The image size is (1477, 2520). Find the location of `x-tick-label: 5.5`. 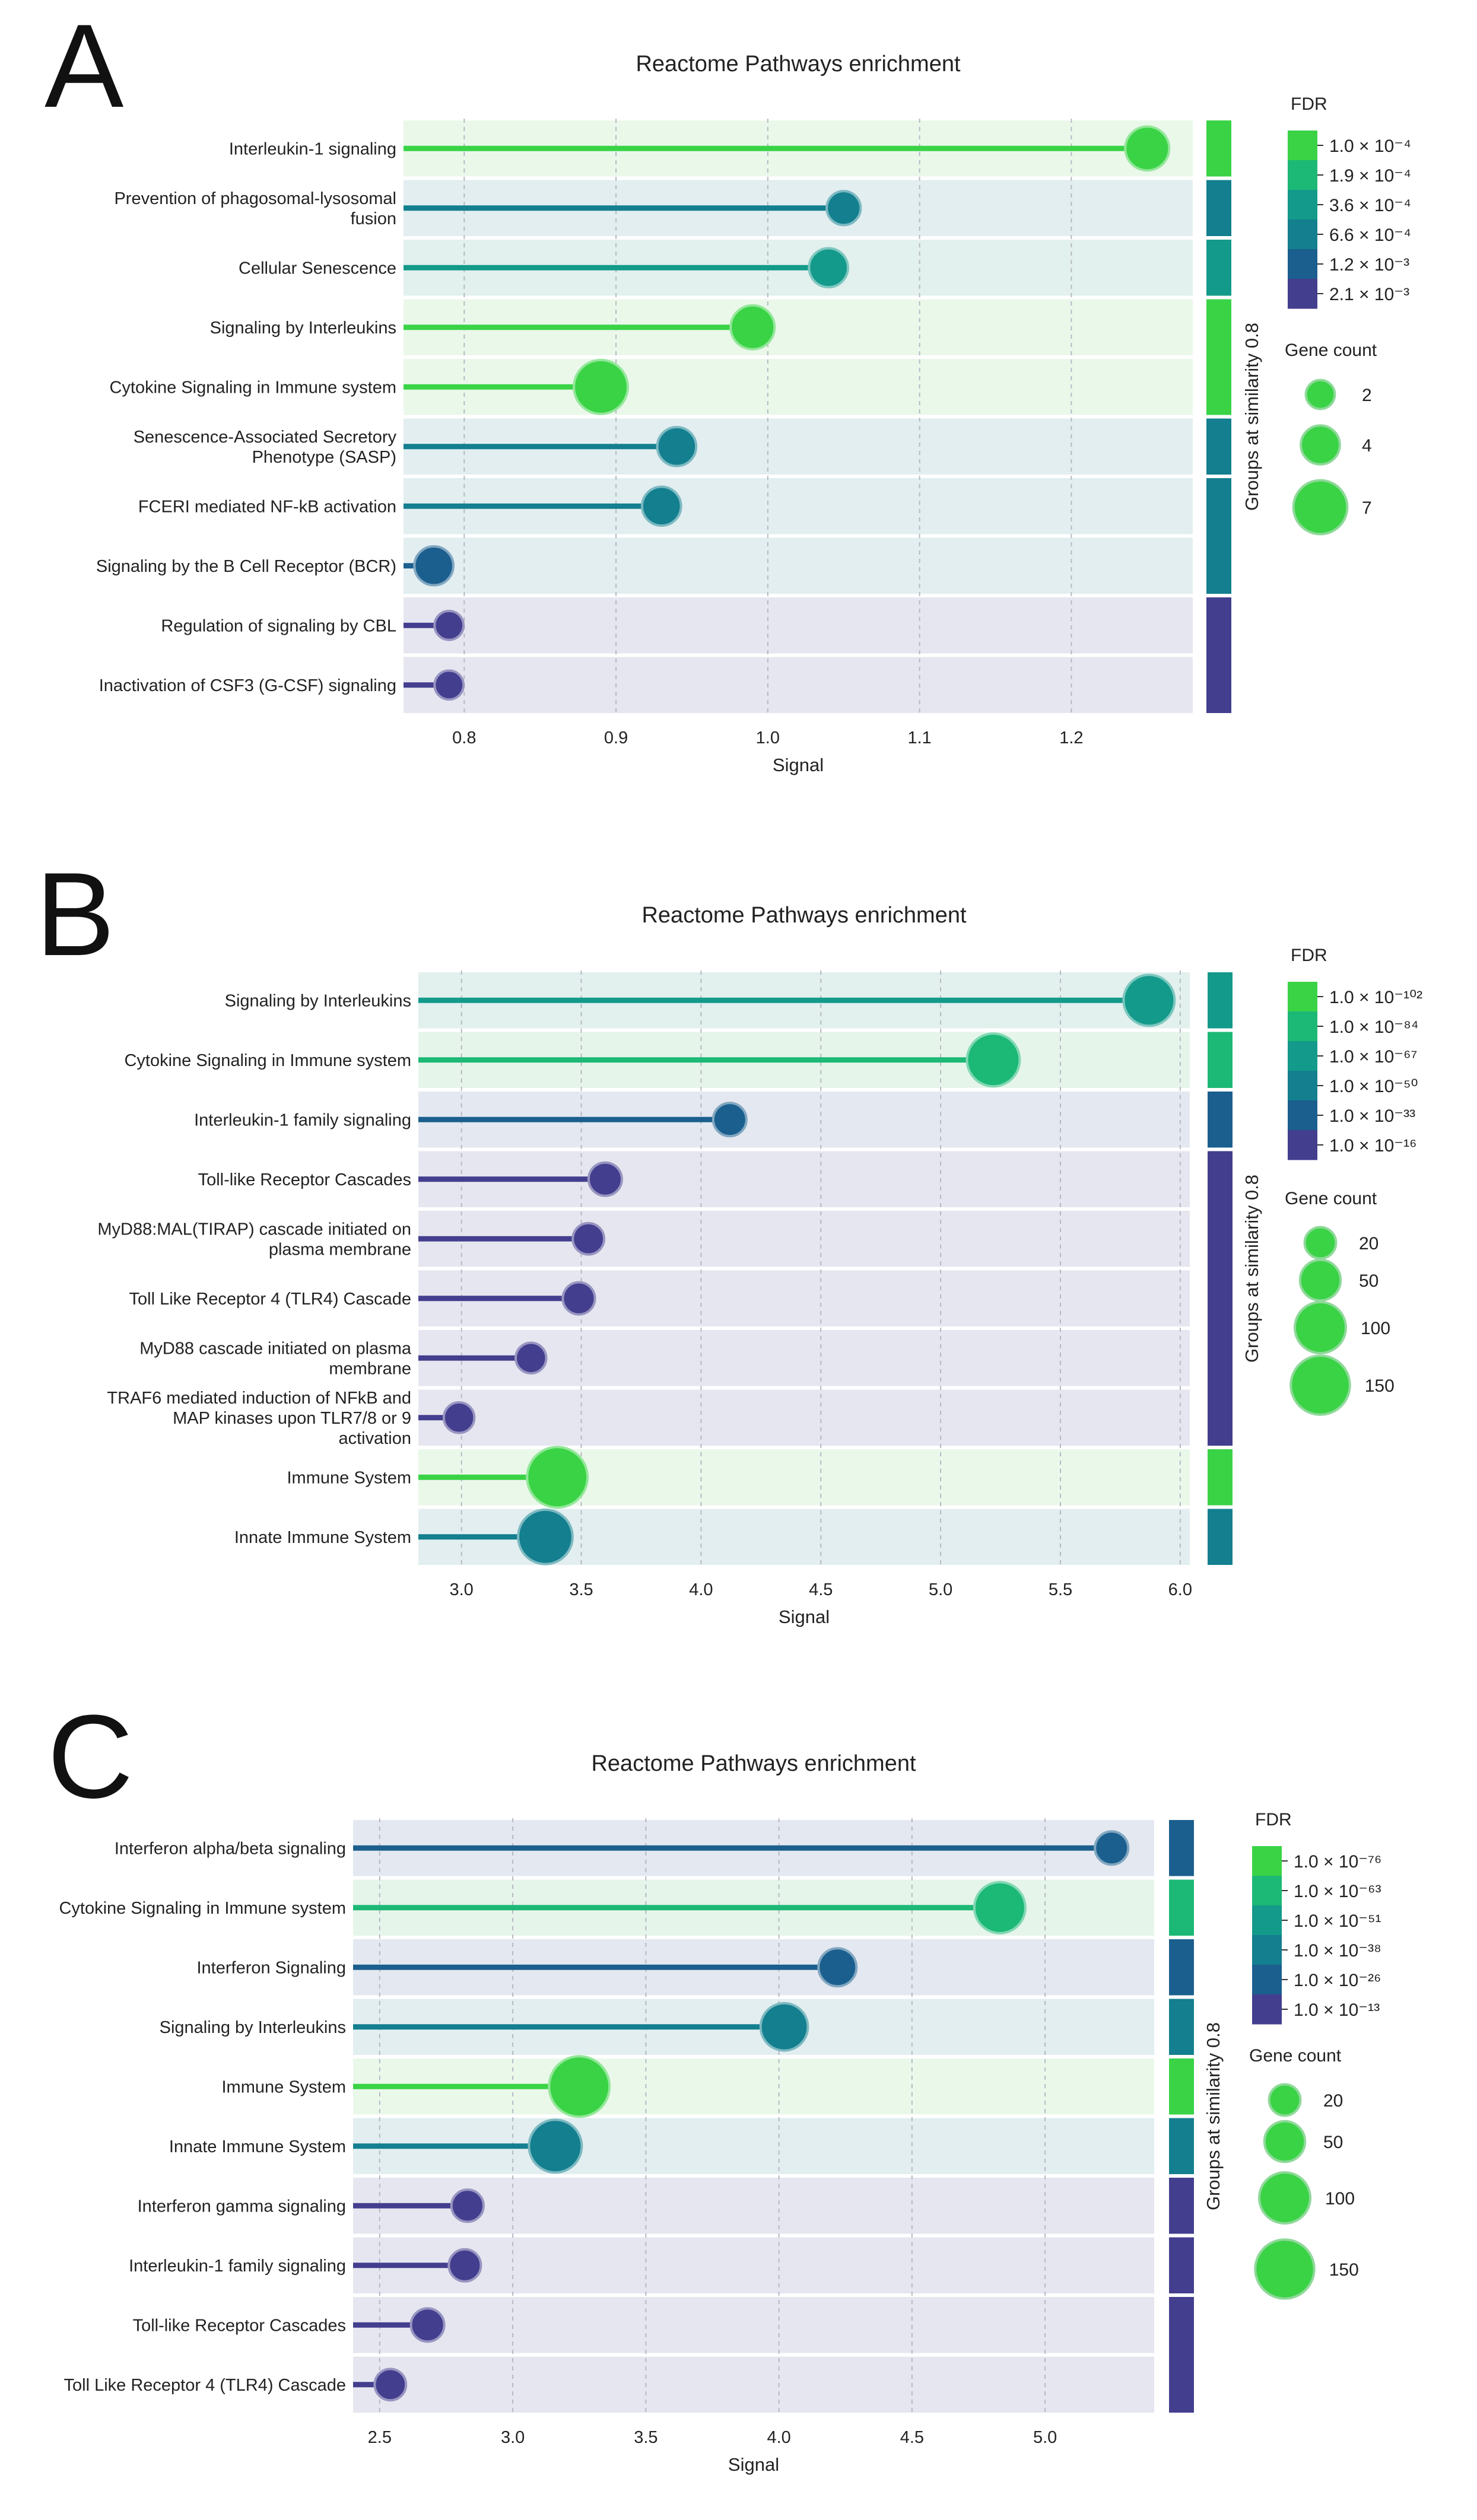

x-tick-label: 5.5 is located at coordinates (1060, 1589).